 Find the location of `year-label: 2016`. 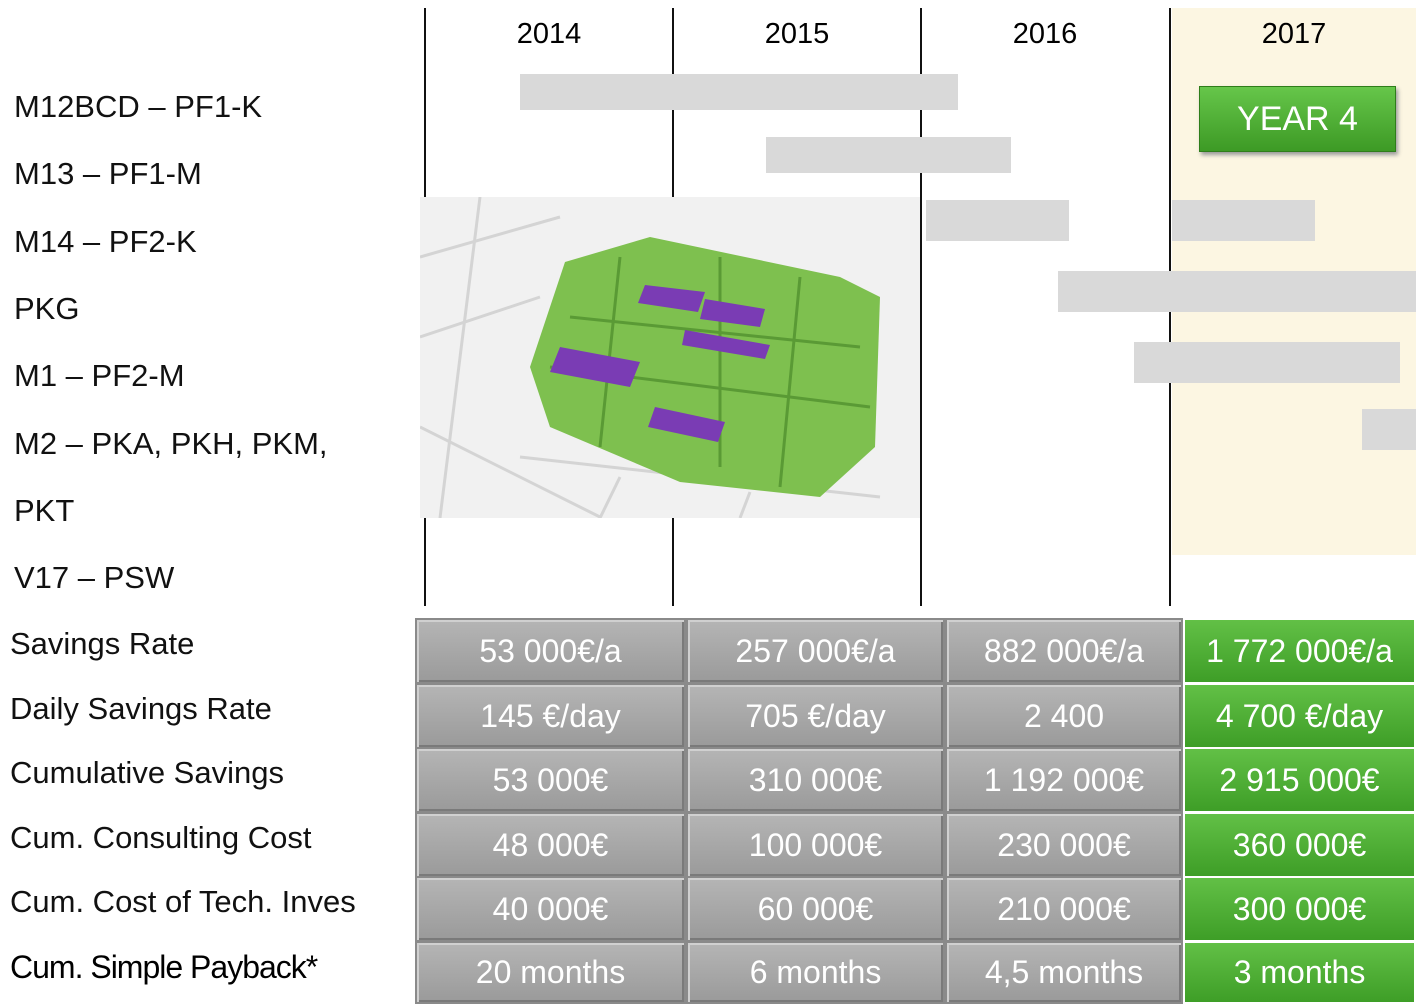

year-label: 2016 is located at coordinates (1045, 34).